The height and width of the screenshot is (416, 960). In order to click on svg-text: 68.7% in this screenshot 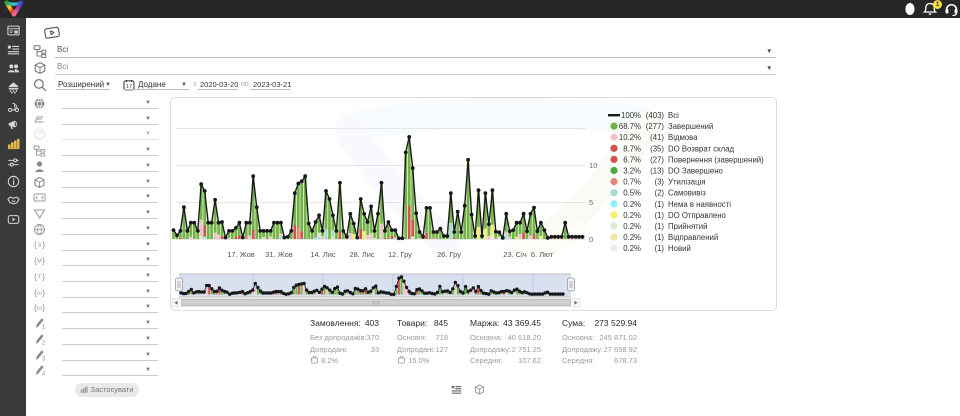, I will do `click(630, 126)`.